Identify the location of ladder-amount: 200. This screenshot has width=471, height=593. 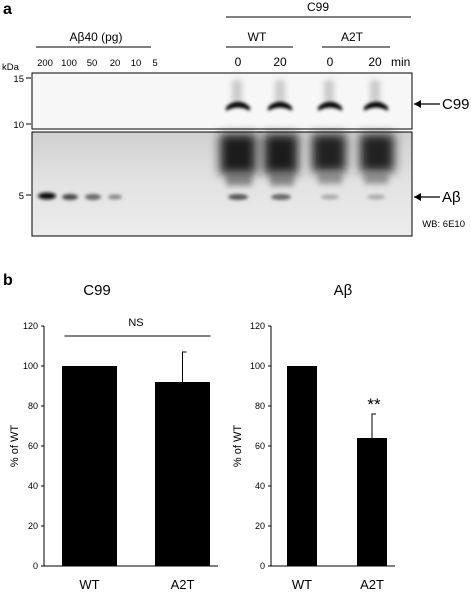
(45, 63).